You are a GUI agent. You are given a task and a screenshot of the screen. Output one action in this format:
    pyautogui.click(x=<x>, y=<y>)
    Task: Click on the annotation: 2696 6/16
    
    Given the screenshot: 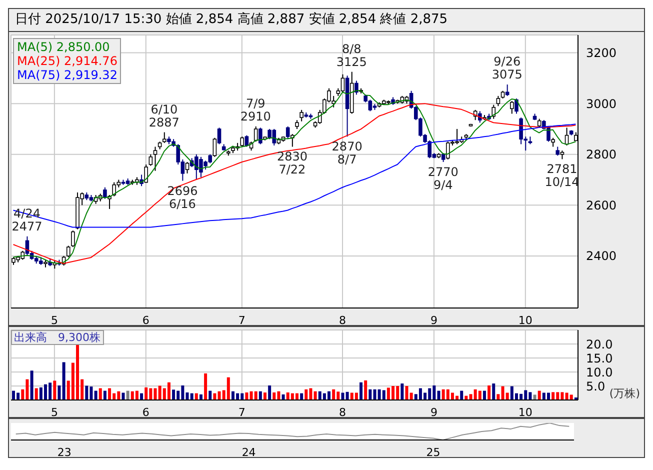 What is the action you would take?
    pyautogui.click(x=182, y=197)
    